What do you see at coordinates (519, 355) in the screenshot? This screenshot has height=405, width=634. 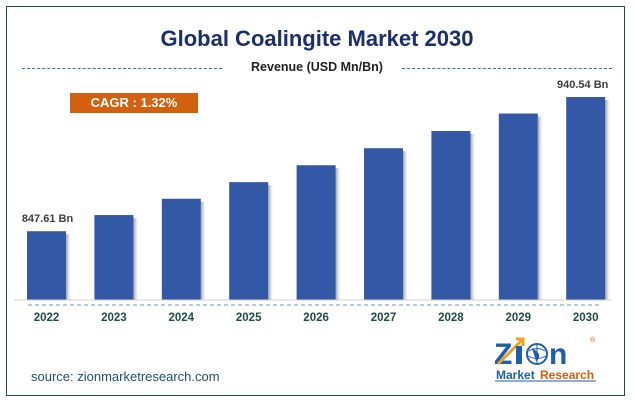 I see `logo-i` at bounding box center [519, 355].